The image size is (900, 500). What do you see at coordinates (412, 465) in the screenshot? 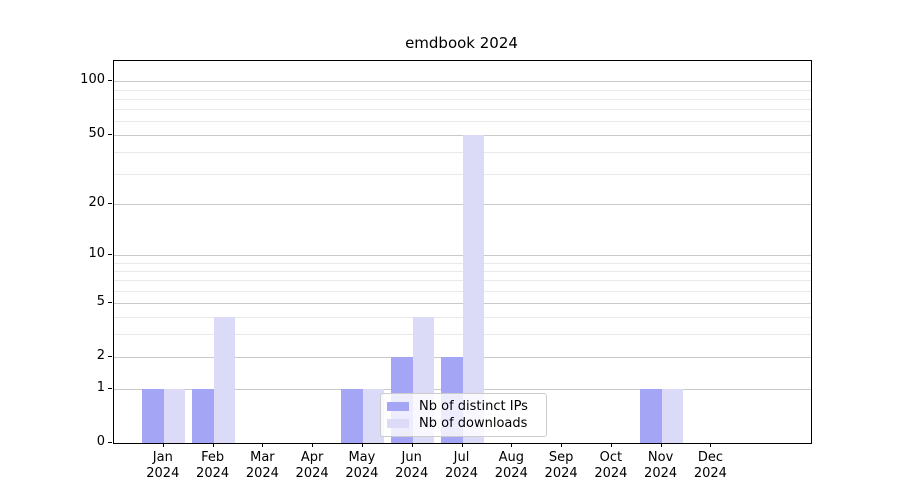
I see `x-tick-label-jun: Jun 2024` at bounding box center [412, 465].